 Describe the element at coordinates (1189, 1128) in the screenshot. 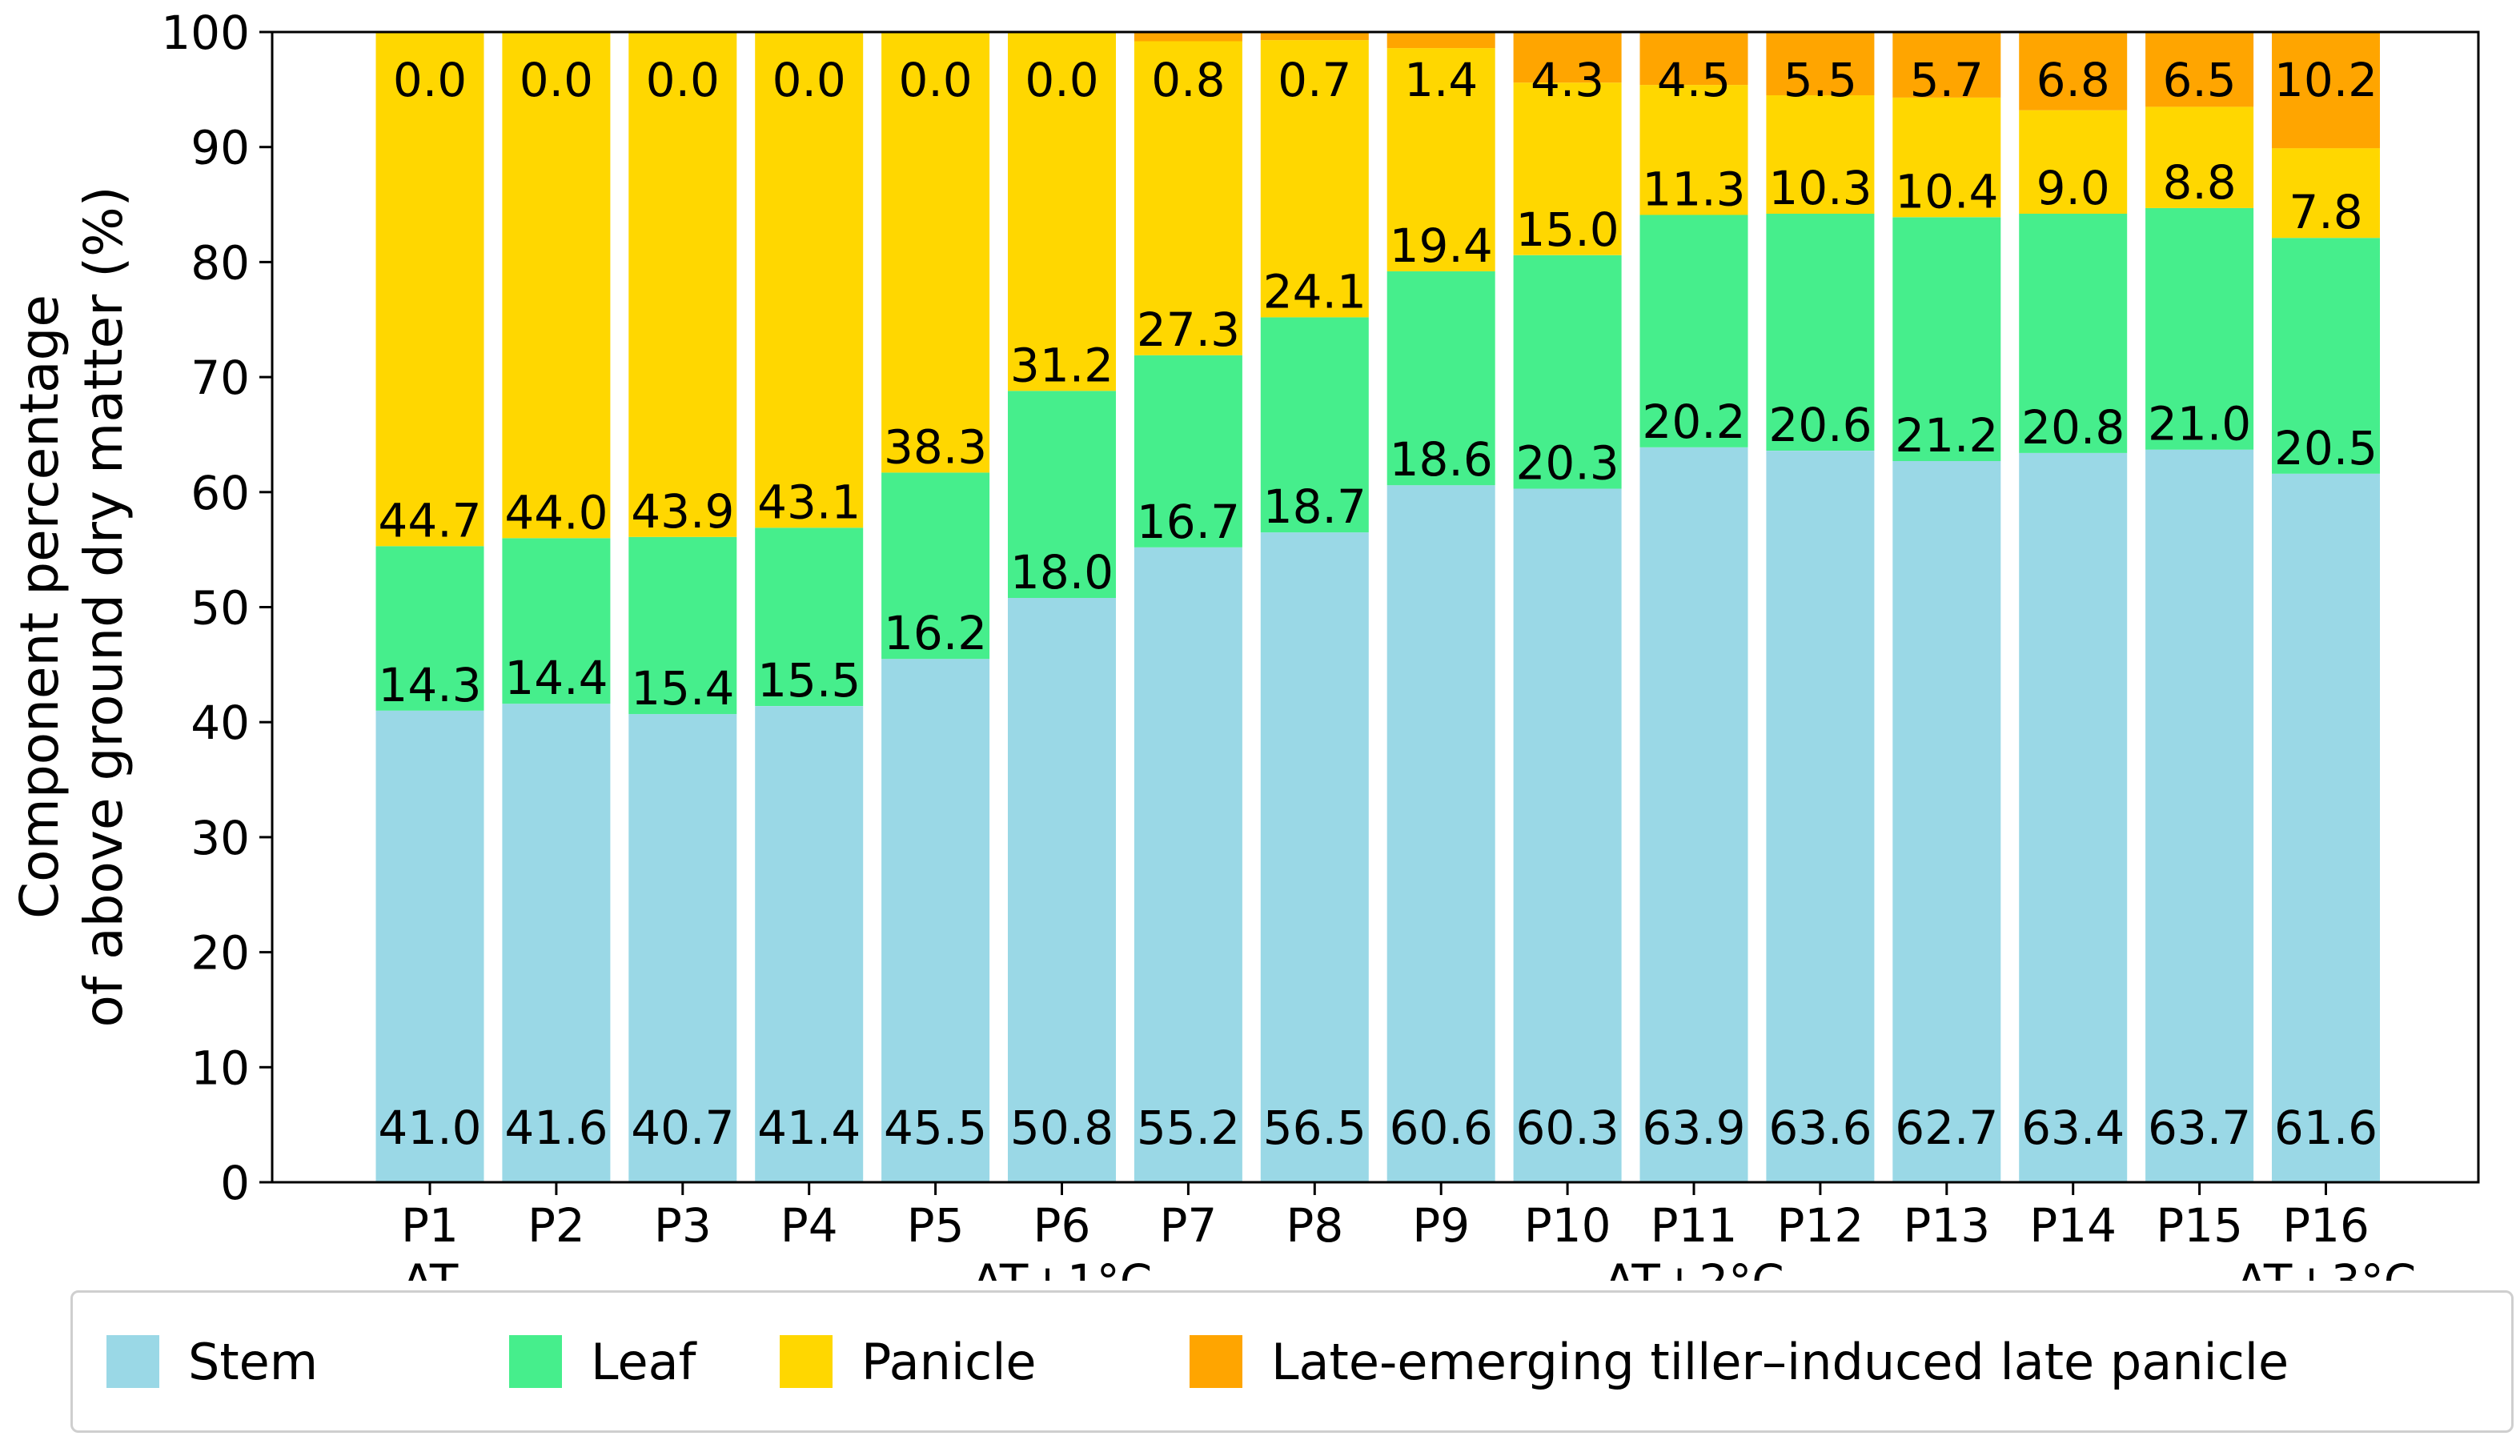

I see `value-label-stem-p7: 55.2` at that location.